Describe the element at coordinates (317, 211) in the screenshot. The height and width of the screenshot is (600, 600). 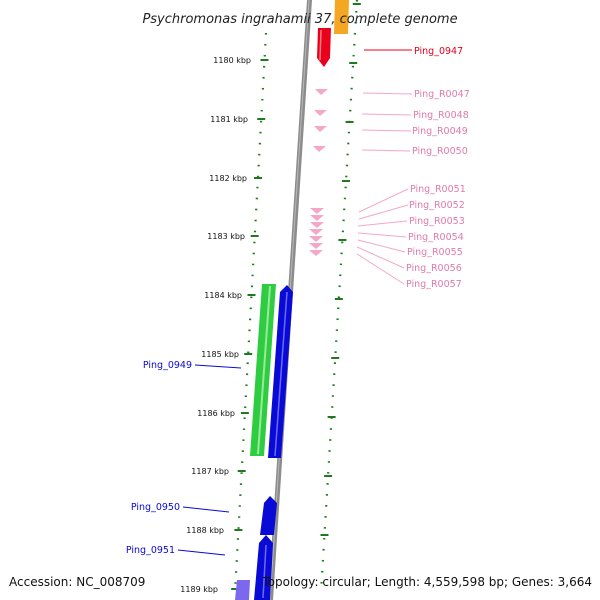
I see `rna-ping-r0051` at that location.